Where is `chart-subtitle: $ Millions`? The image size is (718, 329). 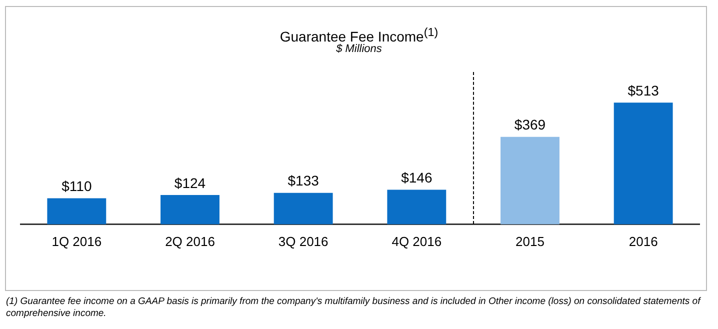 chart-subtitle: $ Millions is located at coordinates (359, 49).